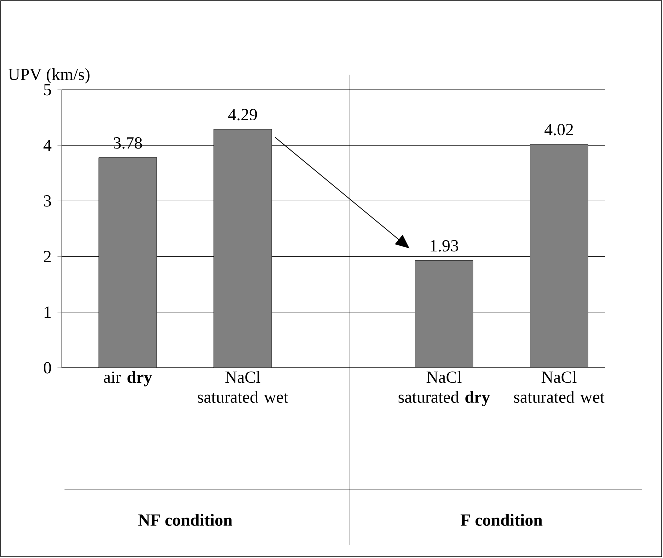 The width and height of the screenshot is (663, 558). What do you see at coordinates (47, 256) in the screenshot?
I see `y-tick-label: 2` at bounding box center [47, 256].